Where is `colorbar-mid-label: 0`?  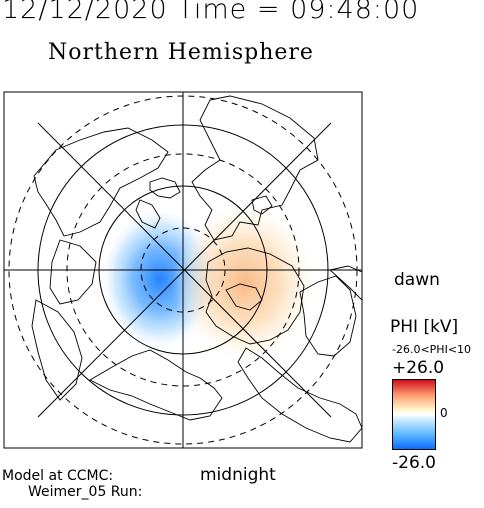 colorbar-mid-label: 0 is located at coordinates (444, 413).